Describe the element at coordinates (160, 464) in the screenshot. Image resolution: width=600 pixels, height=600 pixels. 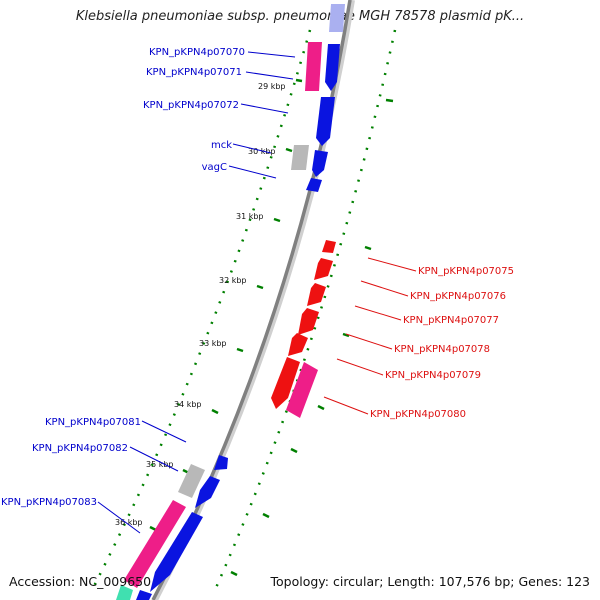
I see `scale-label: 35 kbp` at that location.